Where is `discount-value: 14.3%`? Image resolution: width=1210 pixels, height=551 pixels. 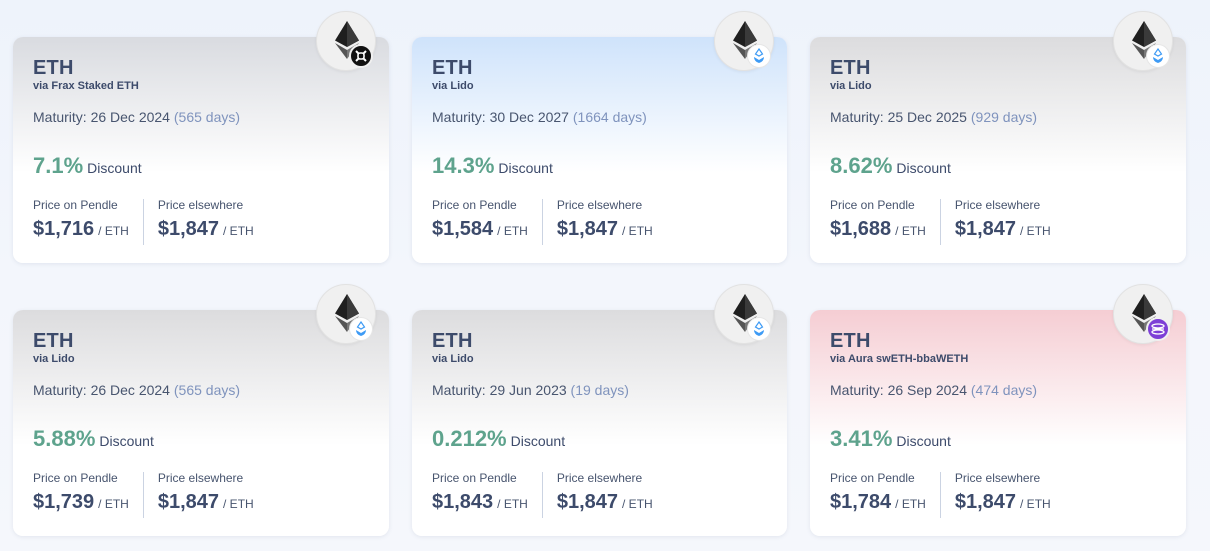
discount-value: 14.3% is located at coordinates (463, 165).